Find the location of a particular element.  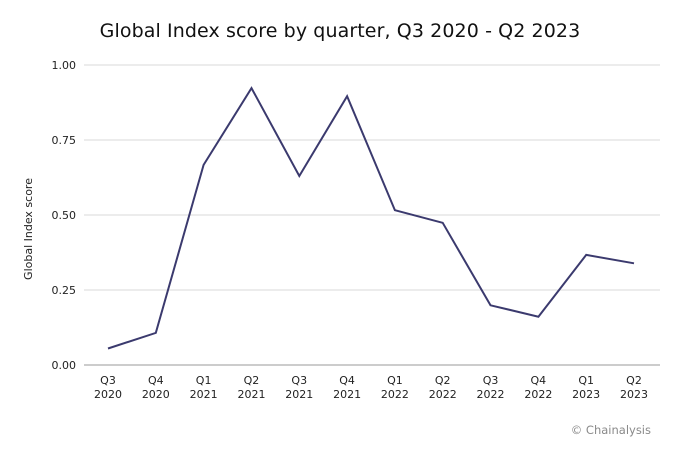

y-tick-label: 0.00 is located at coordinates (64, 365).